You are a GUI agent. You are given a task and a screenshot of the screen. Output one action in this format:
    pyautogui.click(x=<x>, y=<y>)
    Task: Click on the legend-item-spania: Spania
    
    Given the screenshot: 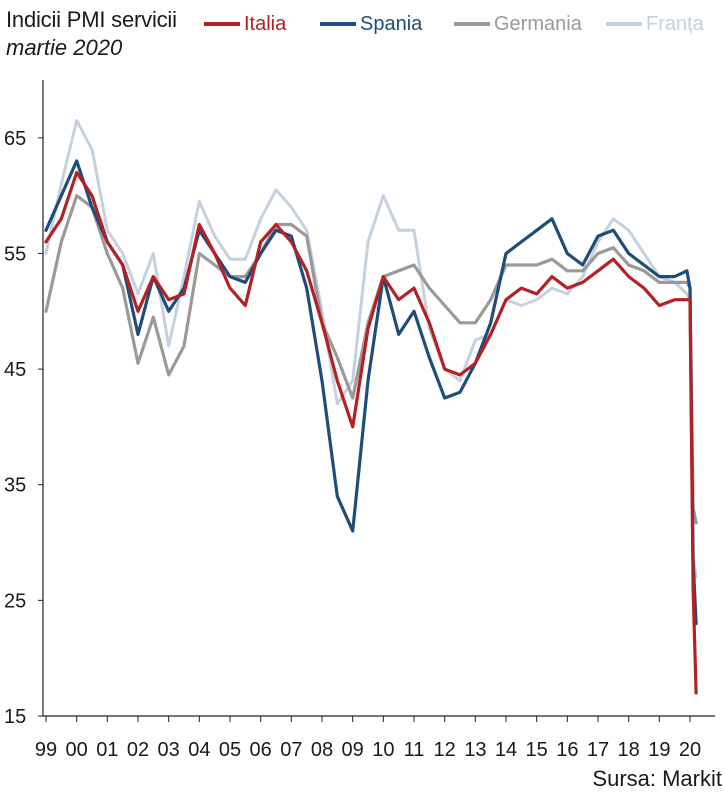 What is the action you would take?
    pyautogui.click(x=371, y=24)
    